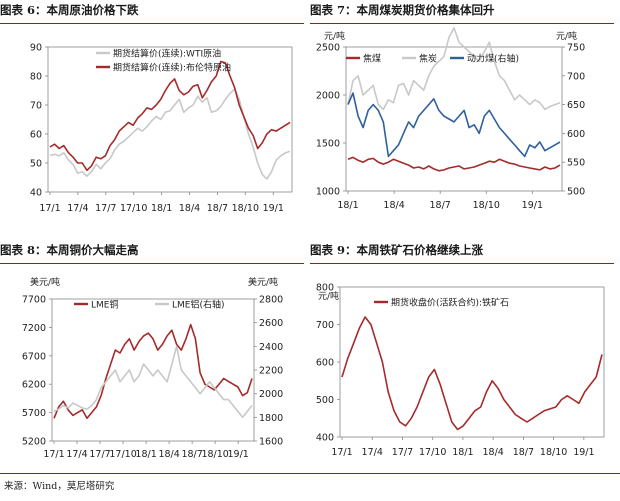 Image resolution: width=620 pixels, height=501 pixels. Describe the element at coordinates (576, 48) in the screenshot. I see `y2-tick-label: 750` at that location.